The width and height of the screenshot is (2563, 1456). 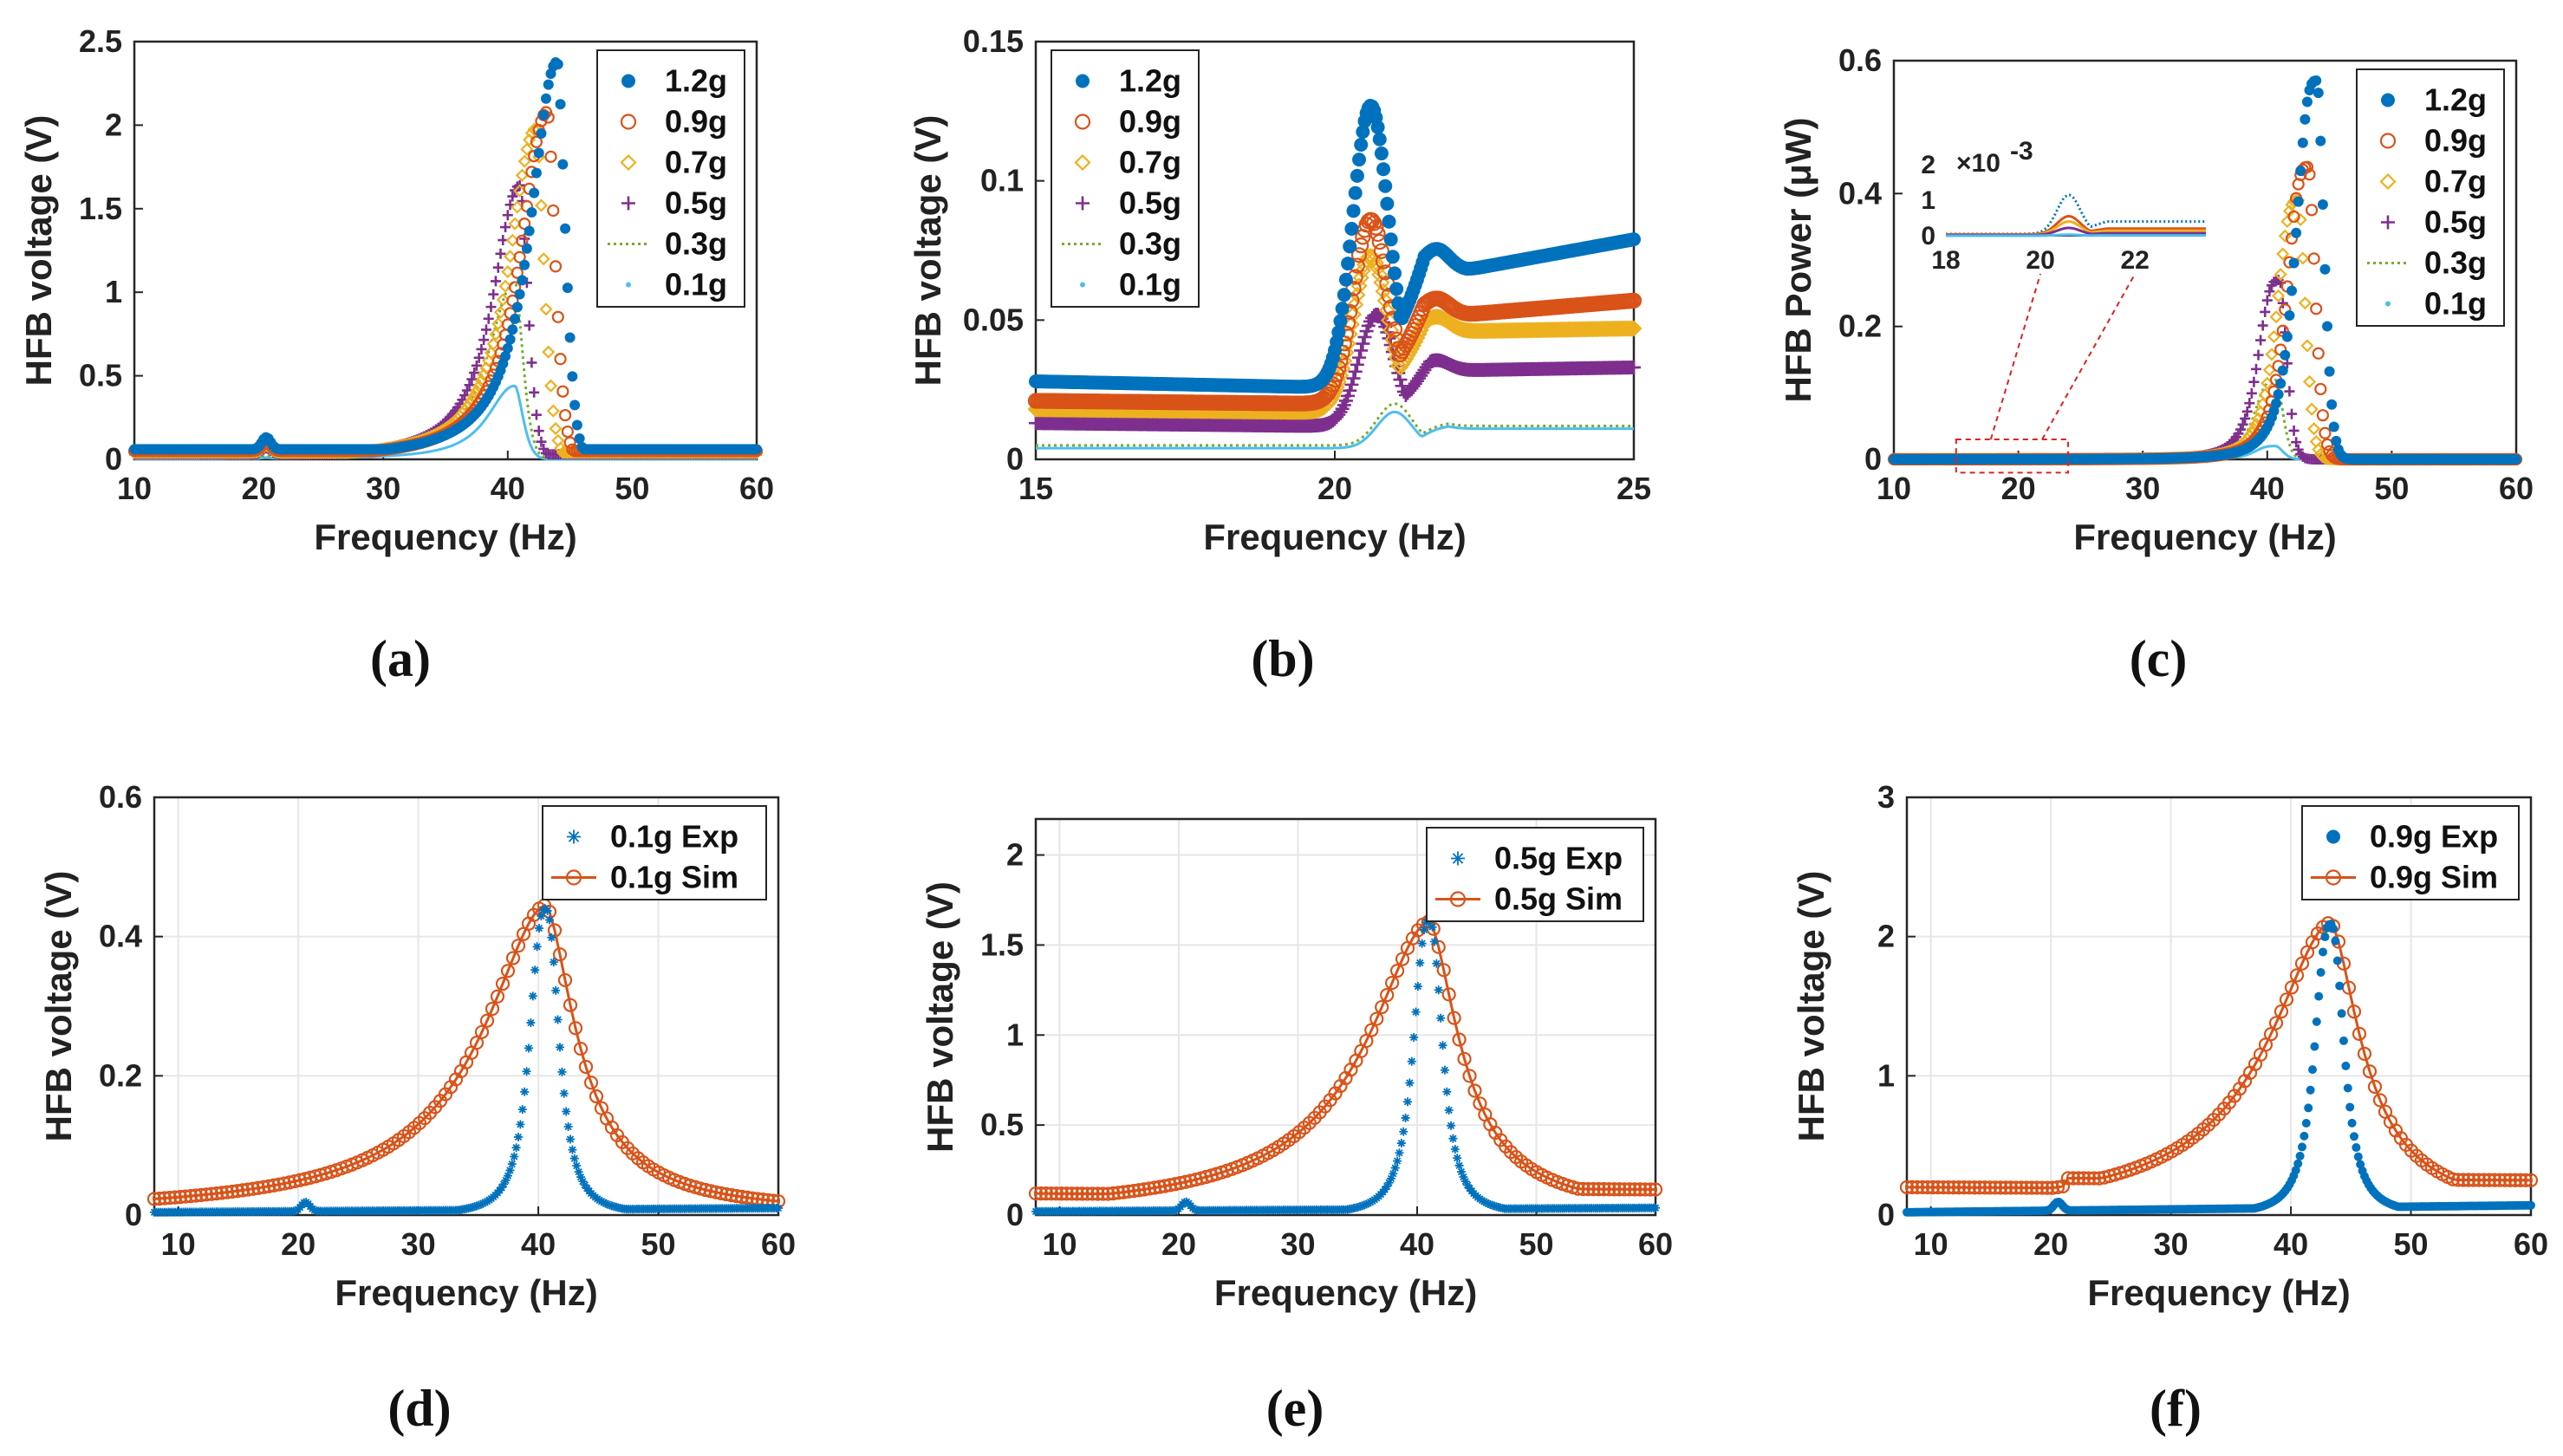 I want to click on legend-label: 0.7g, so click(x=1150, y=162).